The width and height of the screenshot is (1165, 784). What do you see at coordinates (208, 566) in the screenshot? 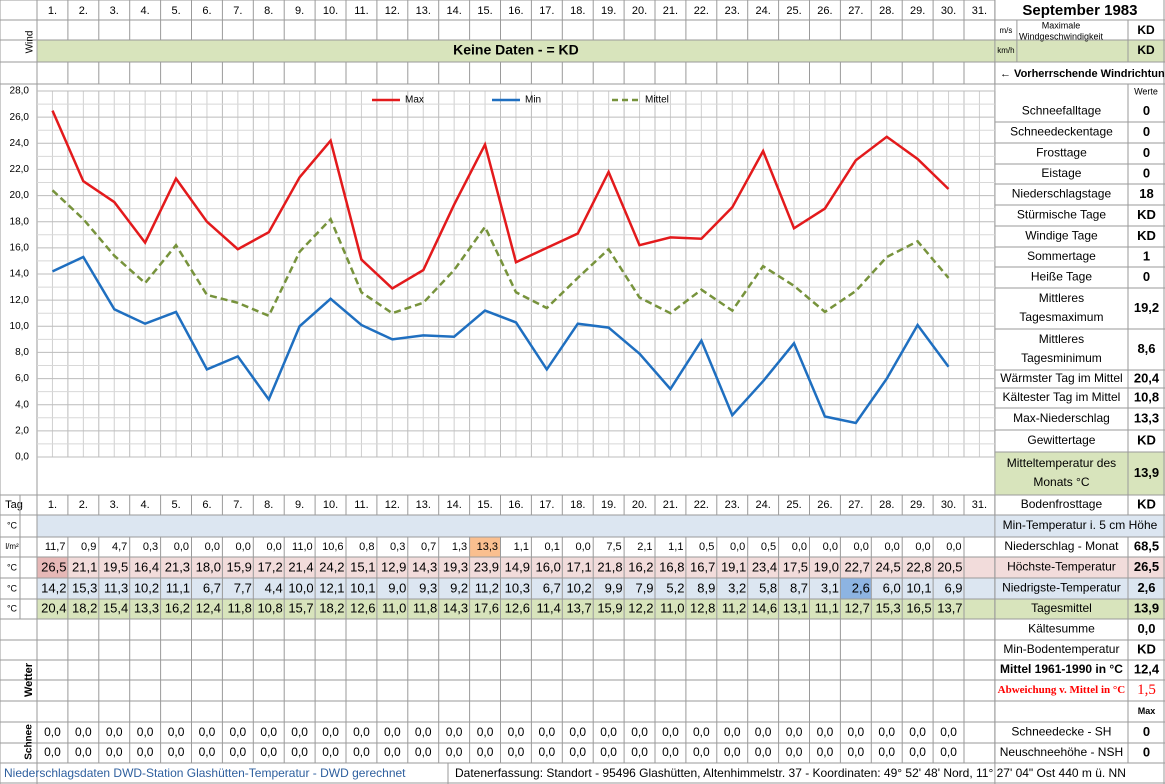
I see `table-cell: 18,0` at bounding box center [208, 566].